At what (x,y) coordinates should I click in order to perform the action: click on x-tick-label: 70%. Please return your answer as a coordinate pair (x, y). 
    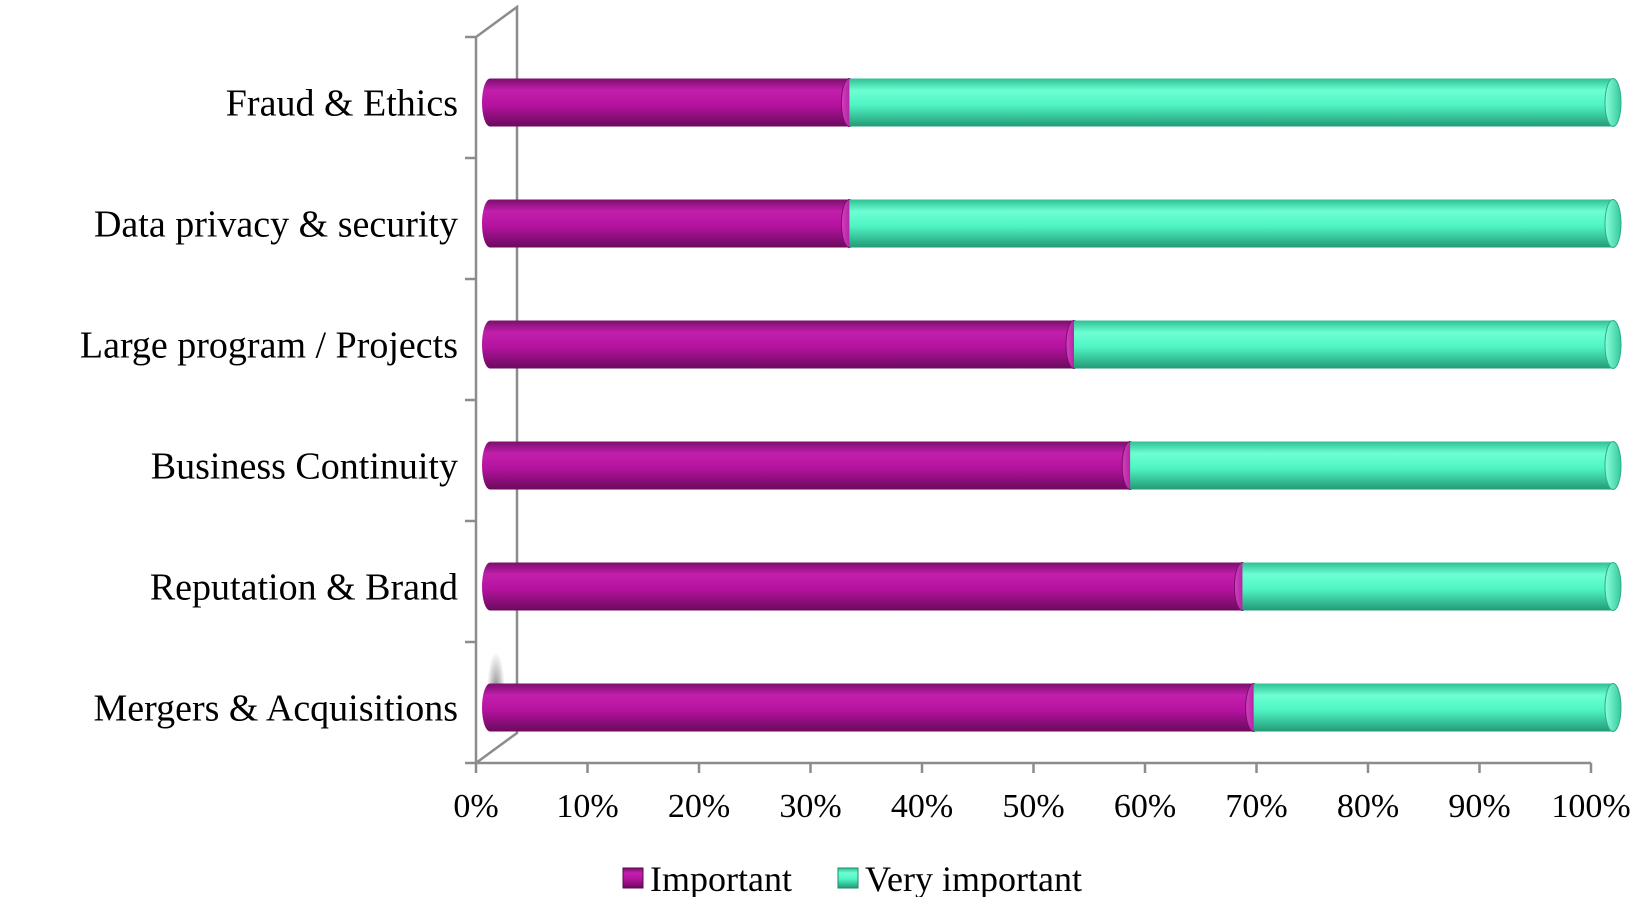
    Looking at the image, I should click on (1256, 806).